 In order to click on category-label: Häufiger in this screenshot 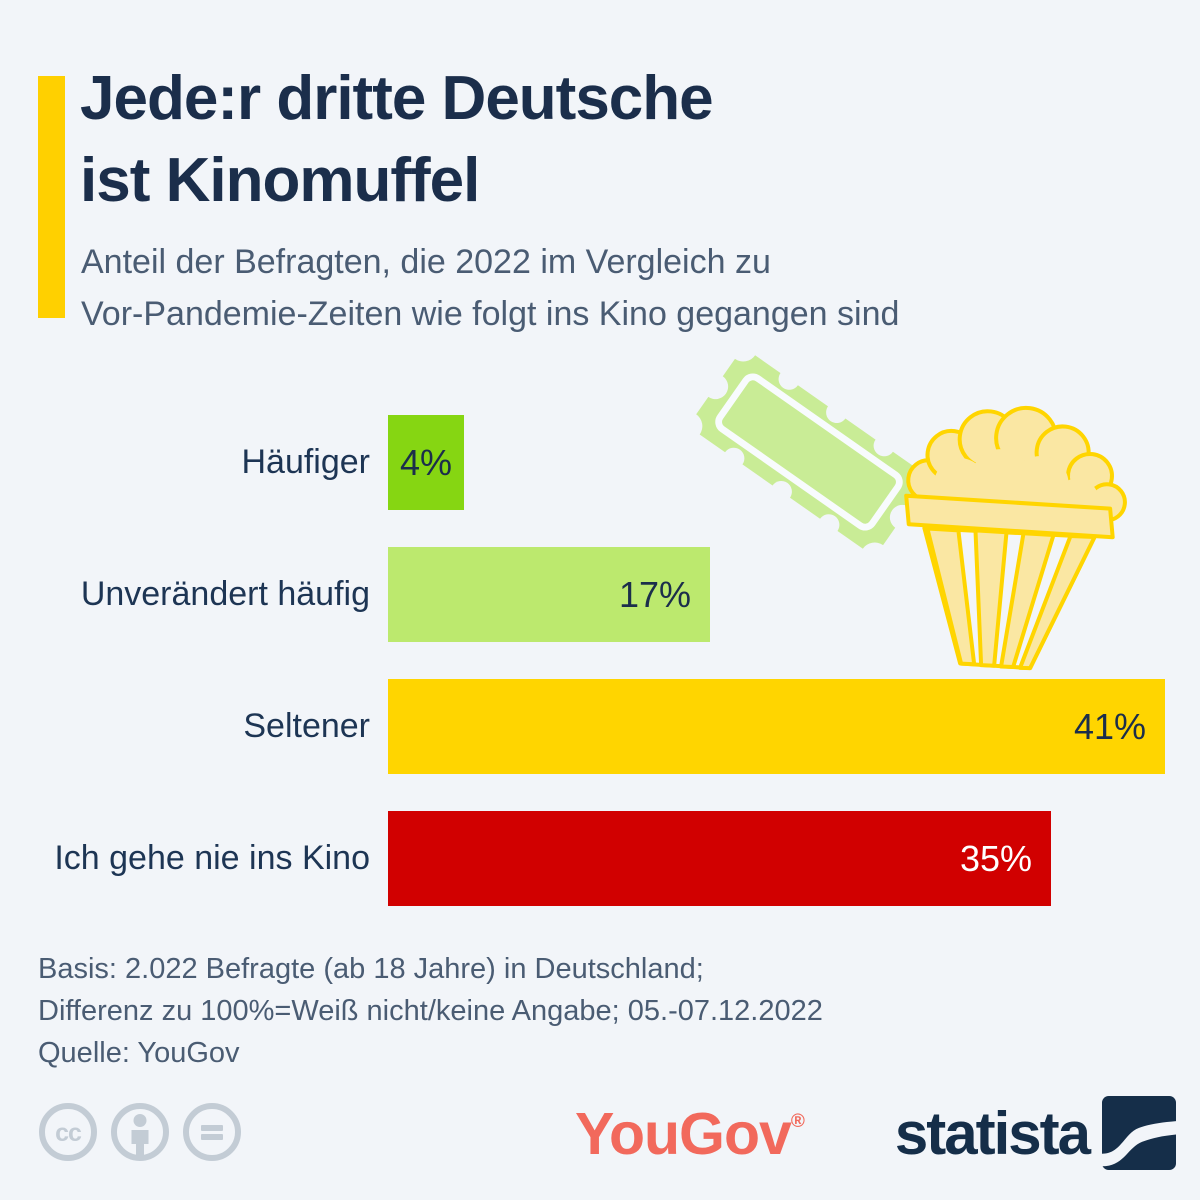, I will do `click(305, 462)`.